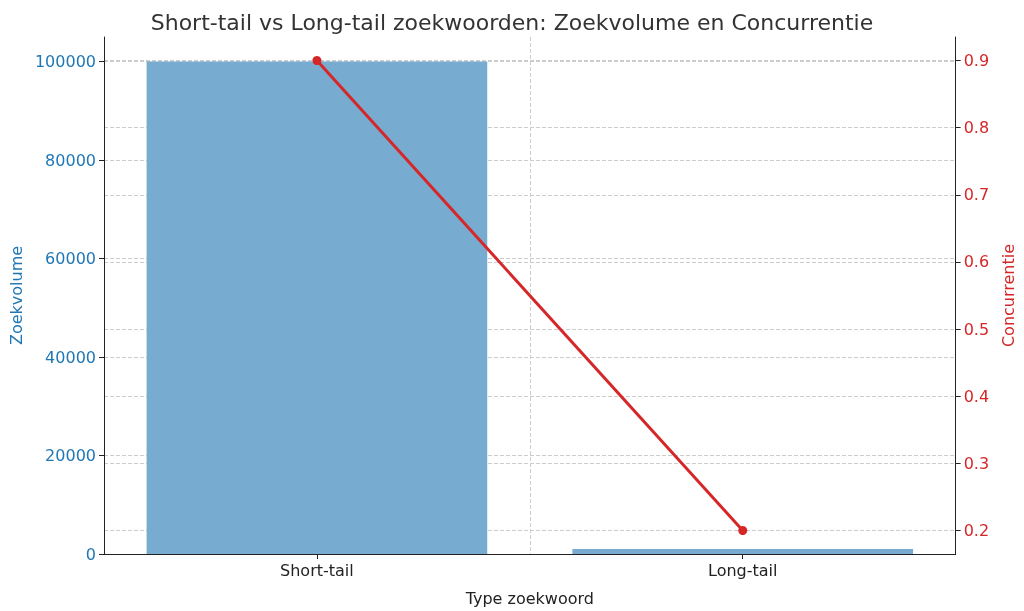 Image resolution: width=1024 pixels, height=611 pixels. What do you see at coordinates (976, 195) in the screenshot?
I see `y2-tick-label: 0.7` at bounding box center [976, 195].